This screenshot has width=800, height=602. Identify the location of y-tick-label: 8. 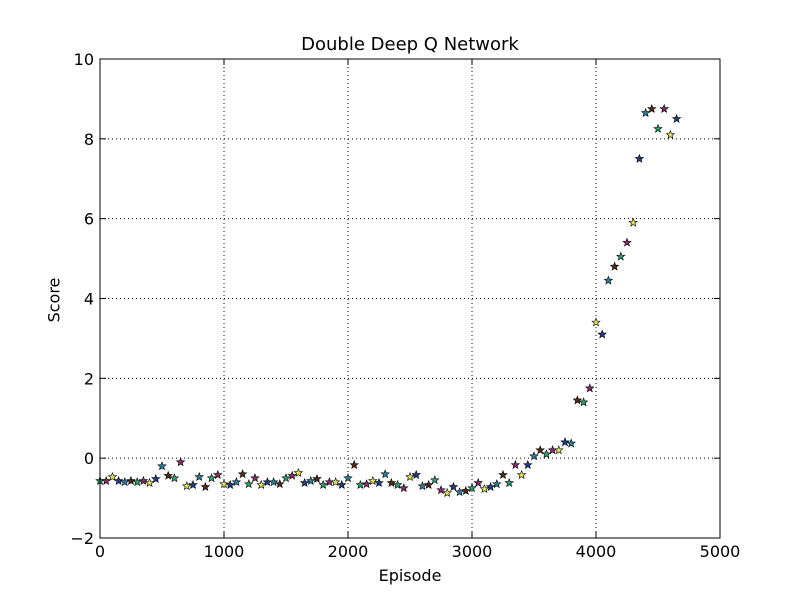
(89, 139).